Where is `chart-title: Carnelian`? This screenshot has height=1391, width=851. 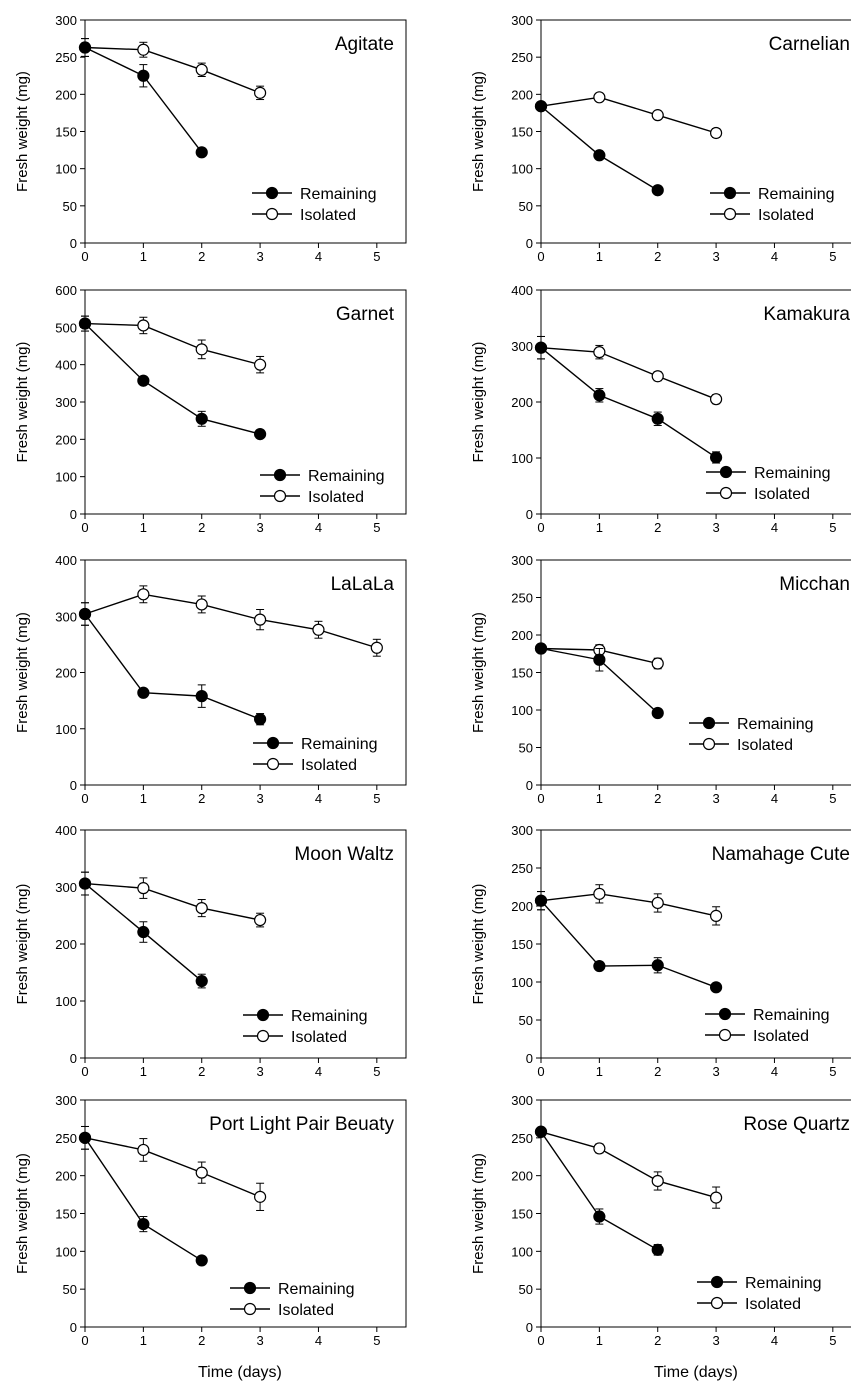
chart-title: Carnelian is located at coordinates (809, 44).